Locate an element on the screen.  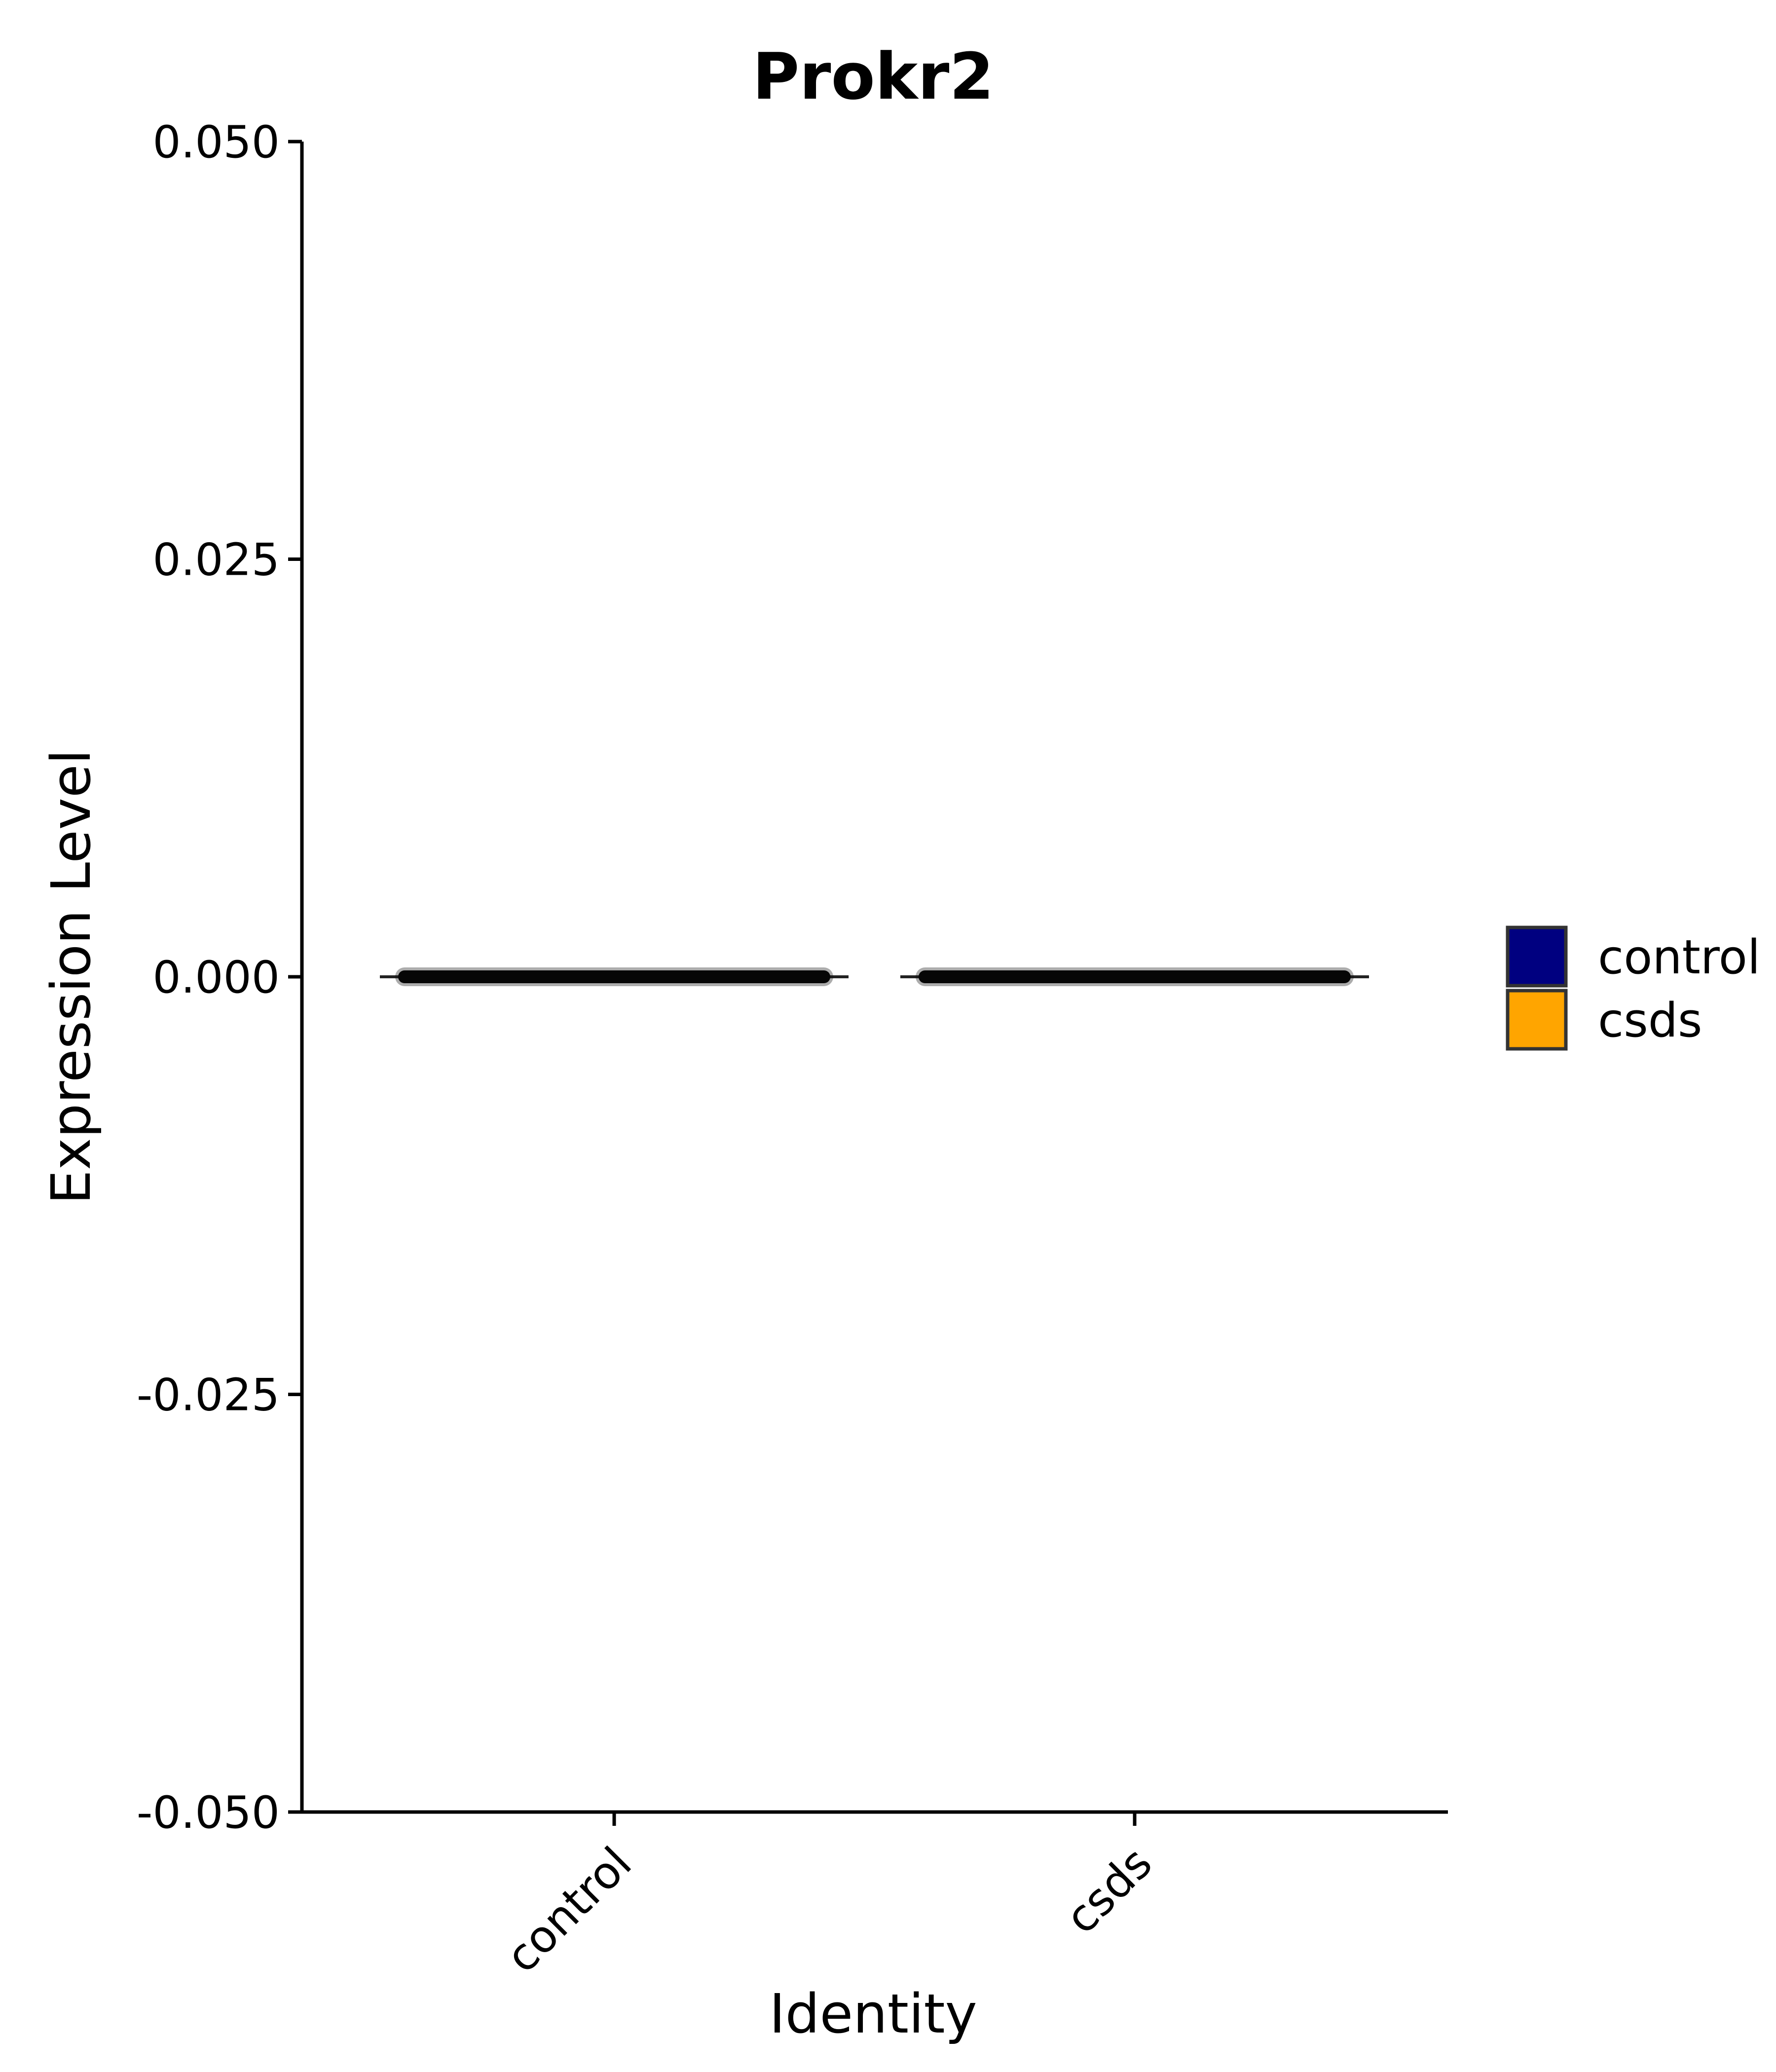
legend-label: csds is located at coordinates (1650, 1021).